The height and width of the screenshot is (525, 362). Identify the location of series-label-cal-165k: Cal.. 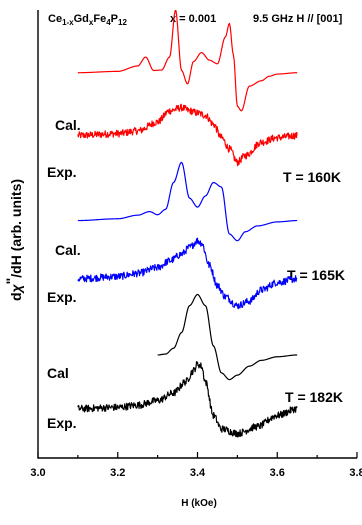
(68, 250).